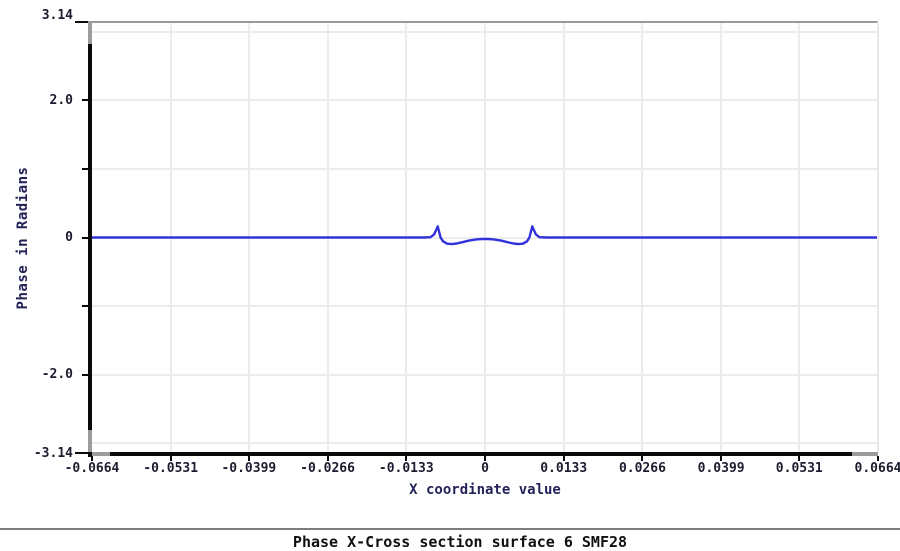 The image size is (900, 551). Describe the element at coordinates (406, 468) in the screenshot. I see `x-tick-label: -0.0133` at that location.